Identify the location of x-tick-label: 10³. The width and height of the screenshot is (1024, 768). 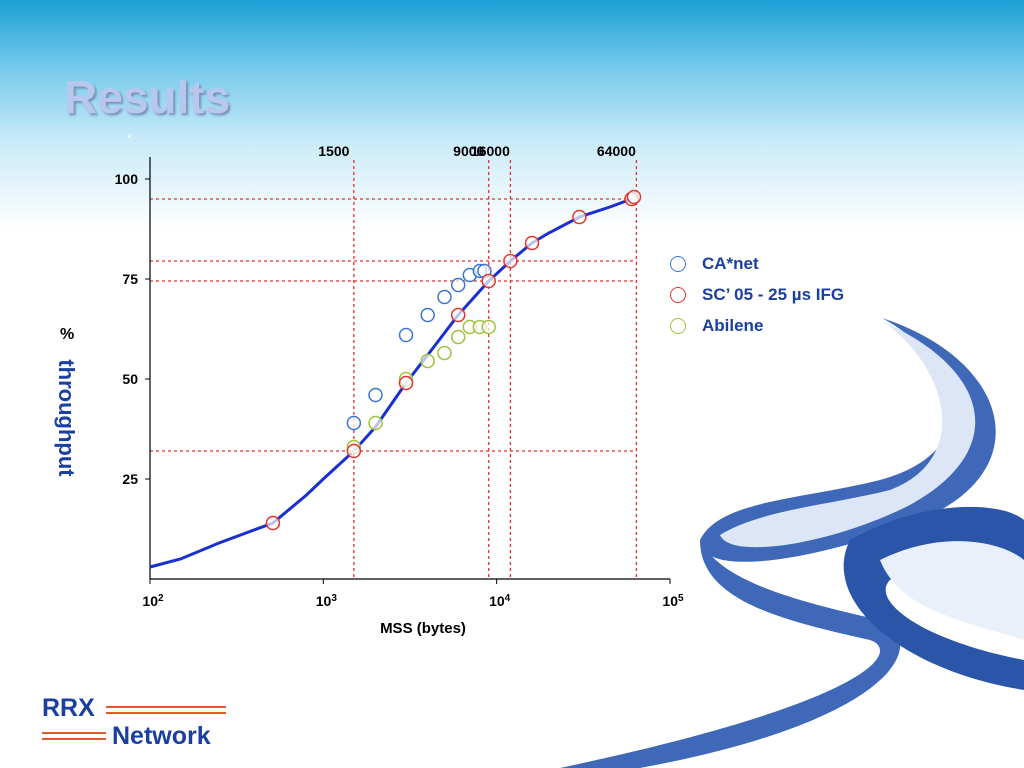
(327, 601).